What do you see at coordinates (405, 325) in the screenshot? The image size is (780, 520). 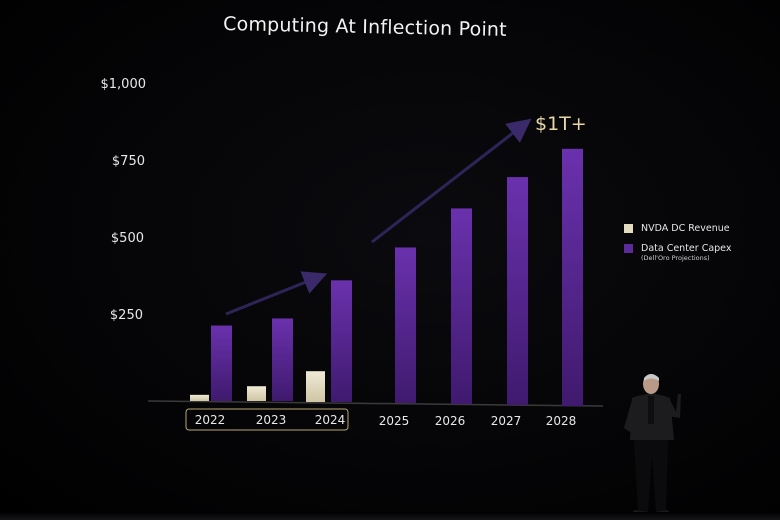 I see `bar-capex-2025` at bounding box center [405, 325].